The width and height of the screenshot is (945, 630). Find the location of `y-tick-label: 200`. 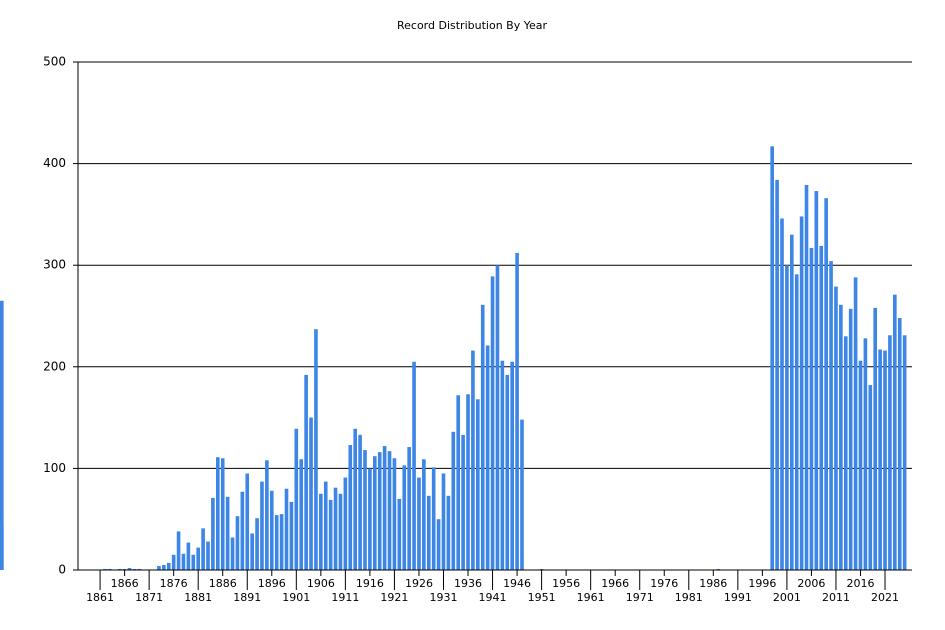

y-tick-label: 200 is located at coordinates (54, 366).